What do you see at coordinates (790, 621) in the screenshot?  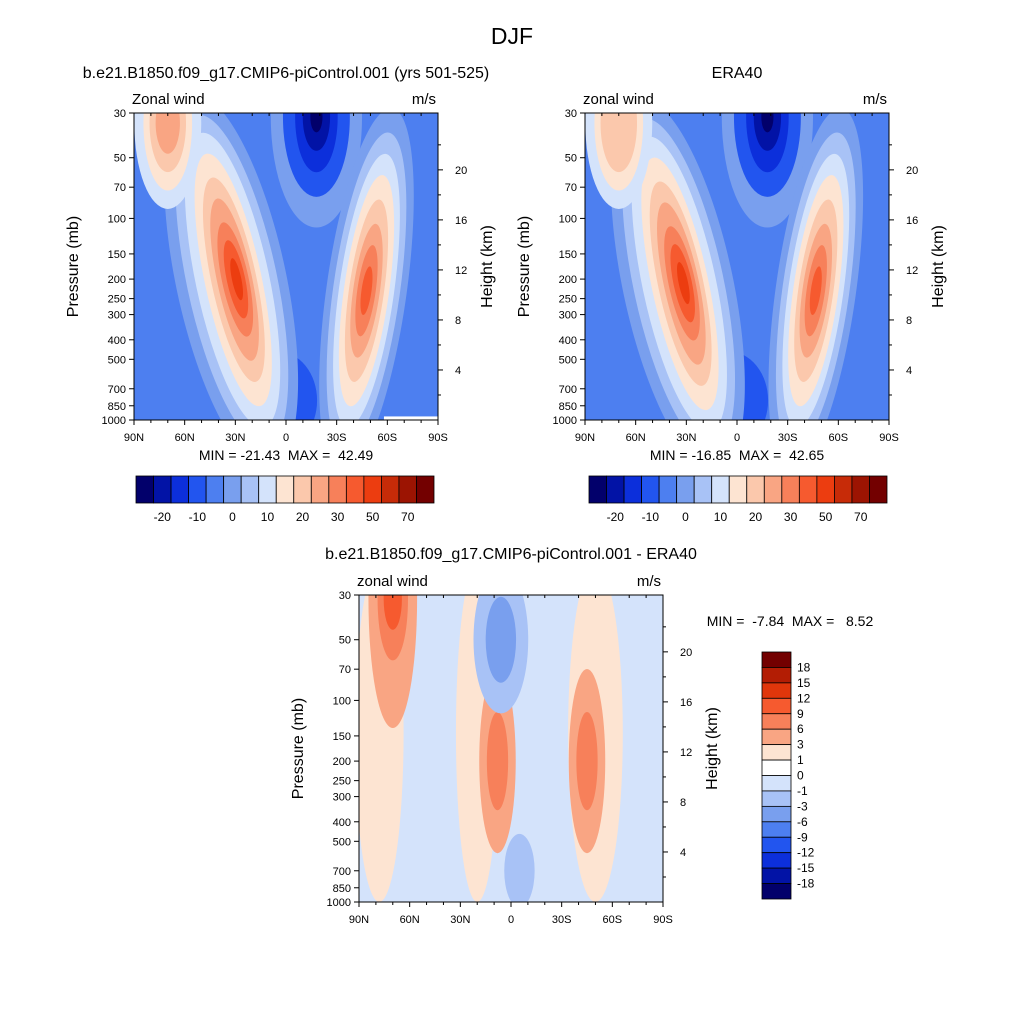 I see `min-max-stats: MIN = -7.84 MAX = 8.52` at bounding box center [790, 621].